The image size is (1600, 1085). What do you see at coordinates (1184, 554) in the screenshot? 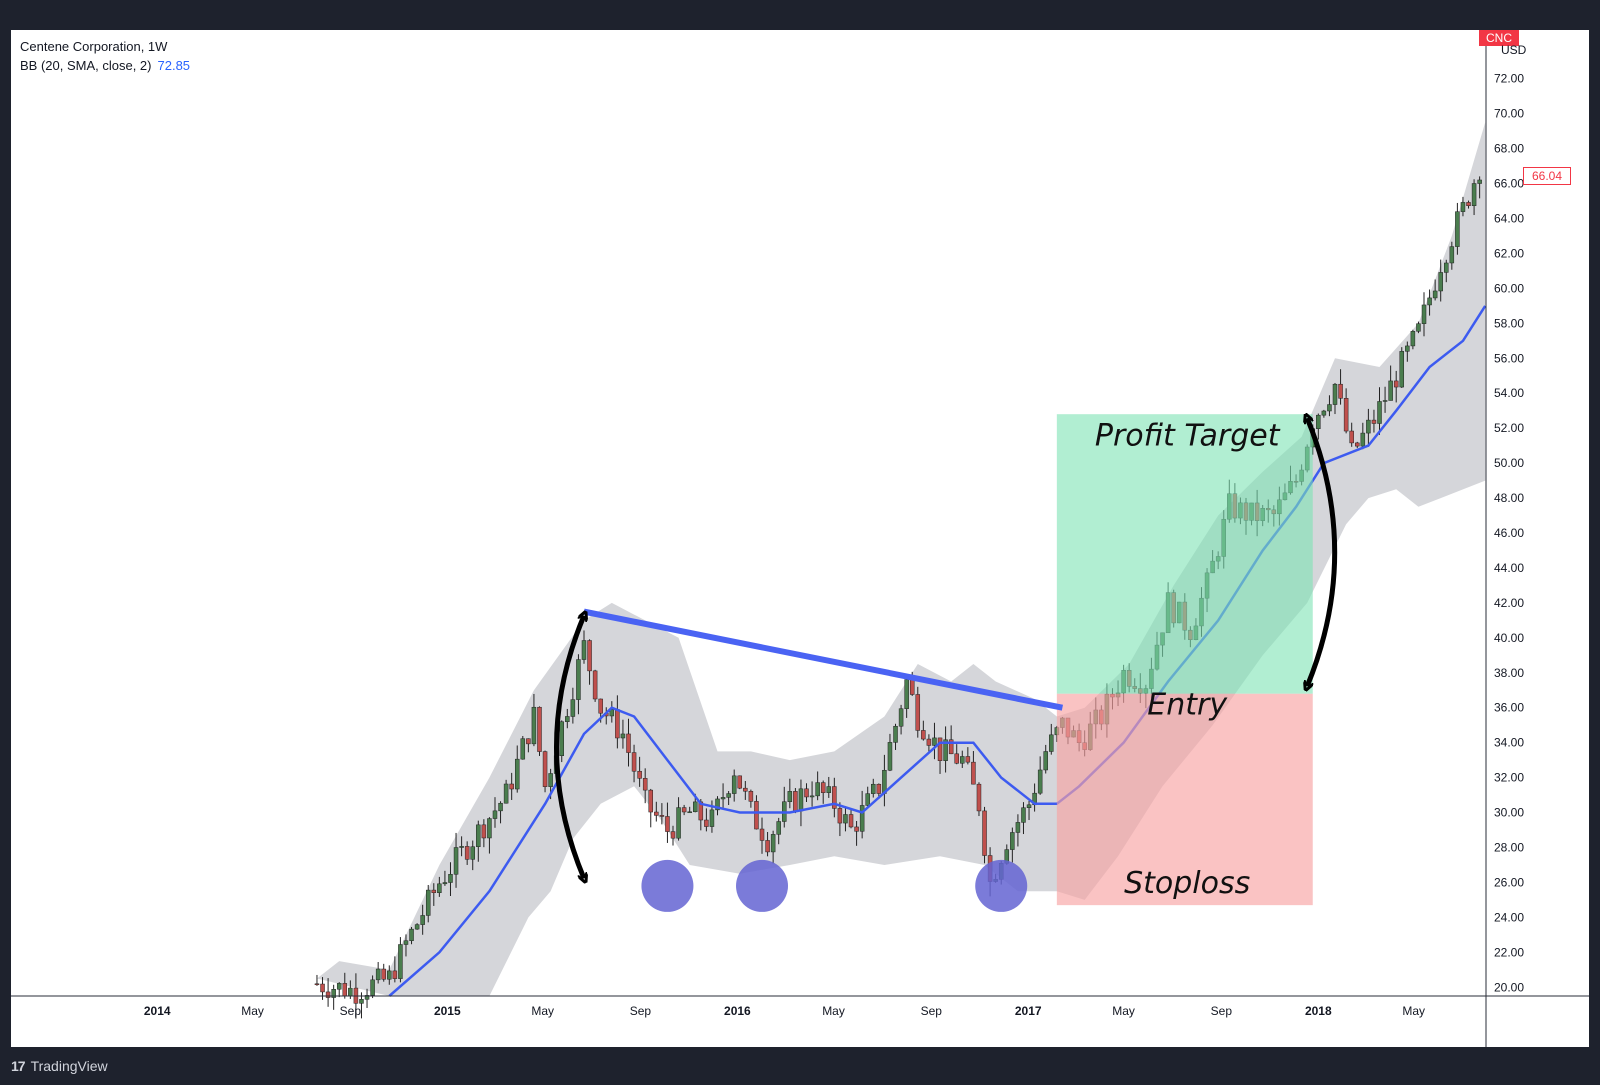
I see `profit-target-zone` at bounding box center [1184, 554].